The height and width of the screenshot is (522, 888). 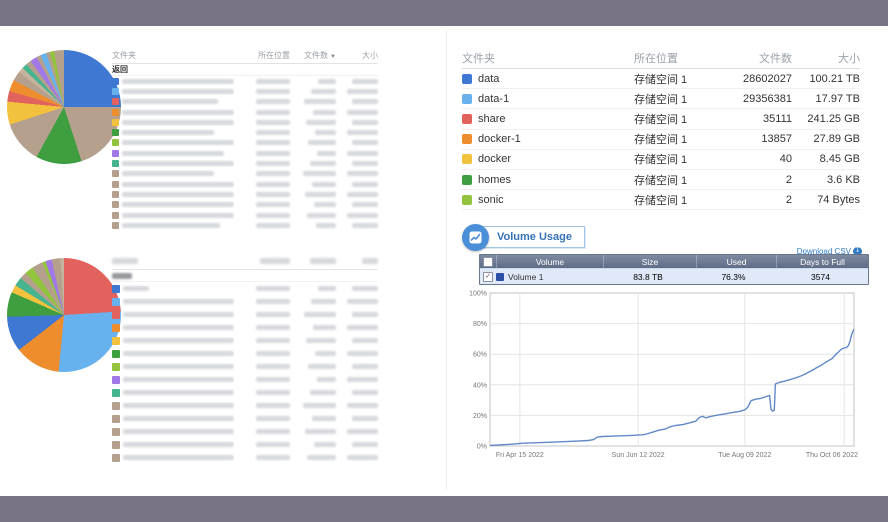 I want to click on svg-text: 80%, so click(x=480, y=324).